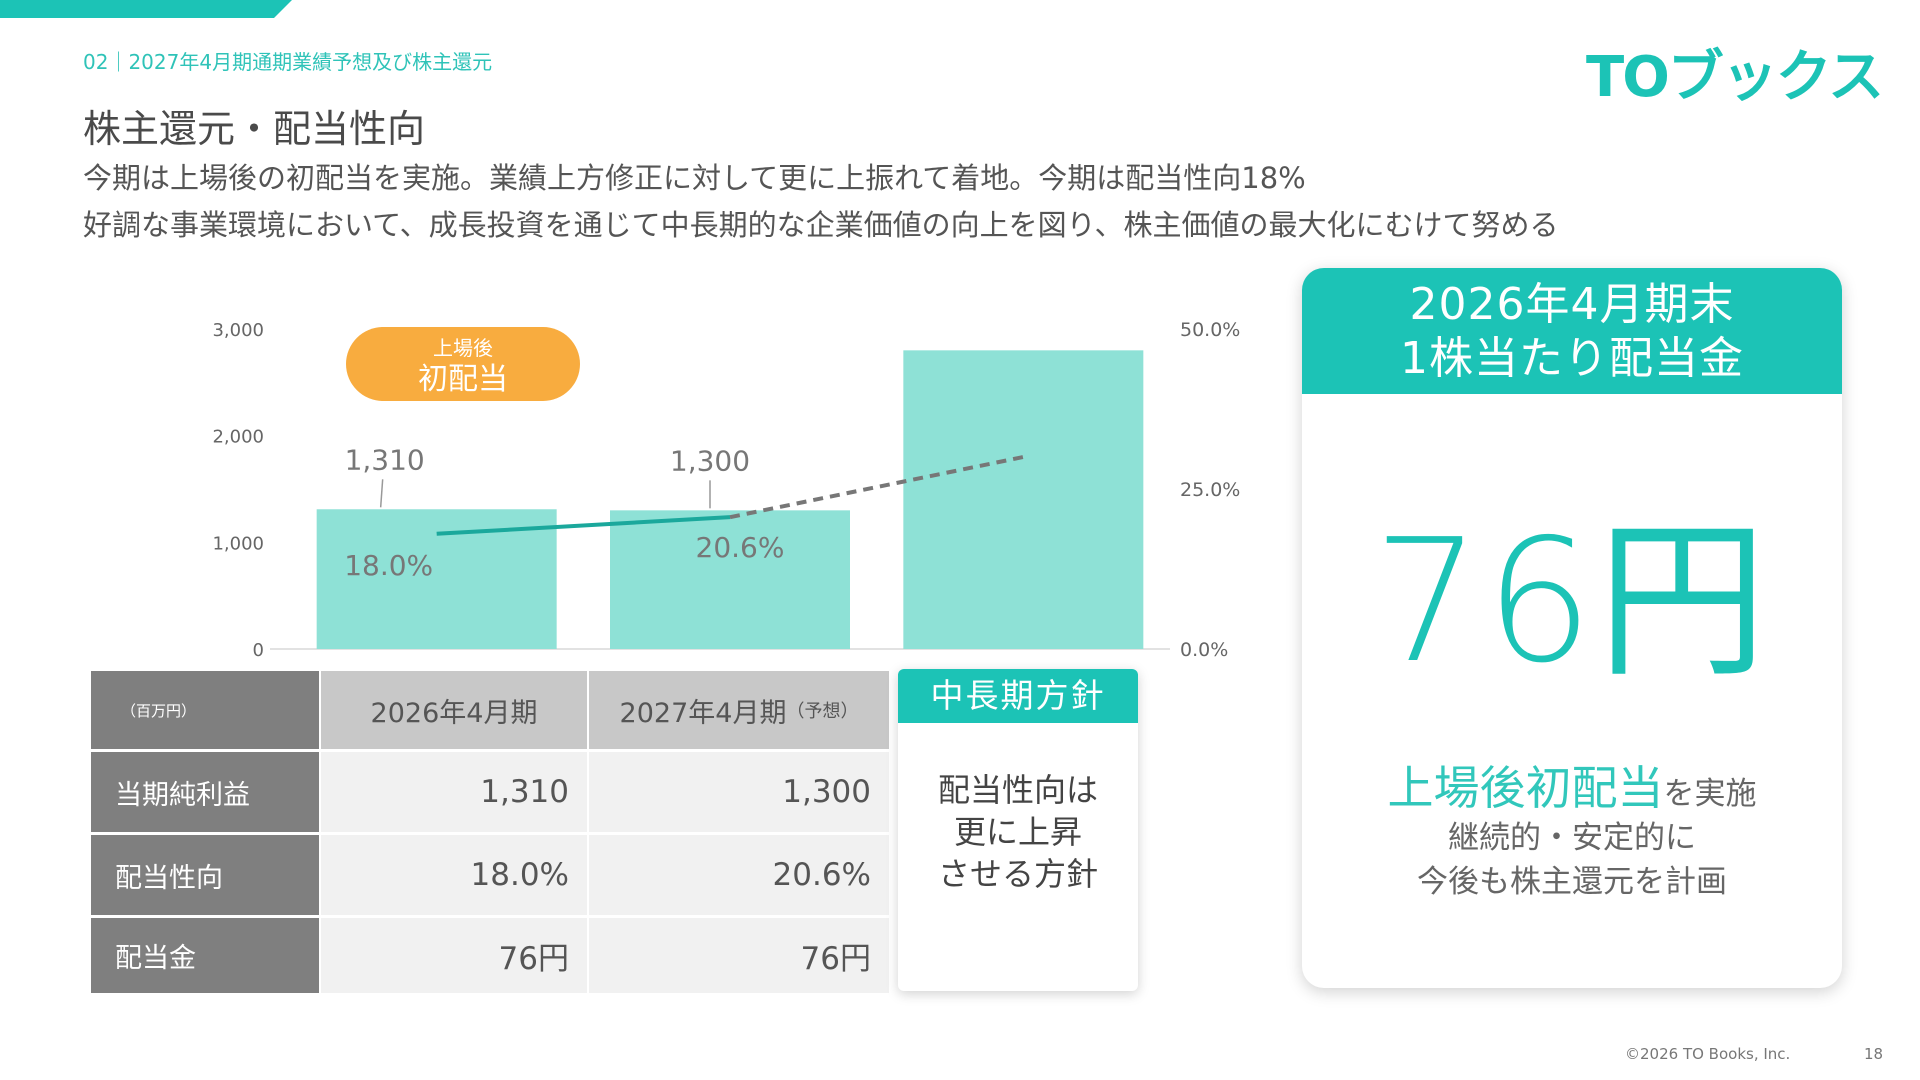 Image resolution: width=1920 pixels, height=1080 pixels. Describe the element at coordinates (1210, 330) in the screenshot. I see `y2-axis-tick-label: 50.0%` at that location.